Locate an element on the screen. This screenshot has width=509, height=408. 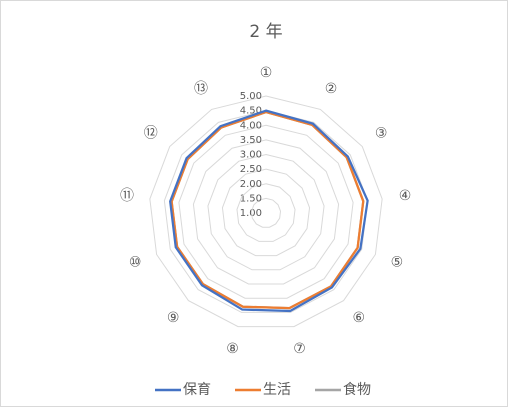
y-tick-label: 2.00 is located at coordinates (251, 184).